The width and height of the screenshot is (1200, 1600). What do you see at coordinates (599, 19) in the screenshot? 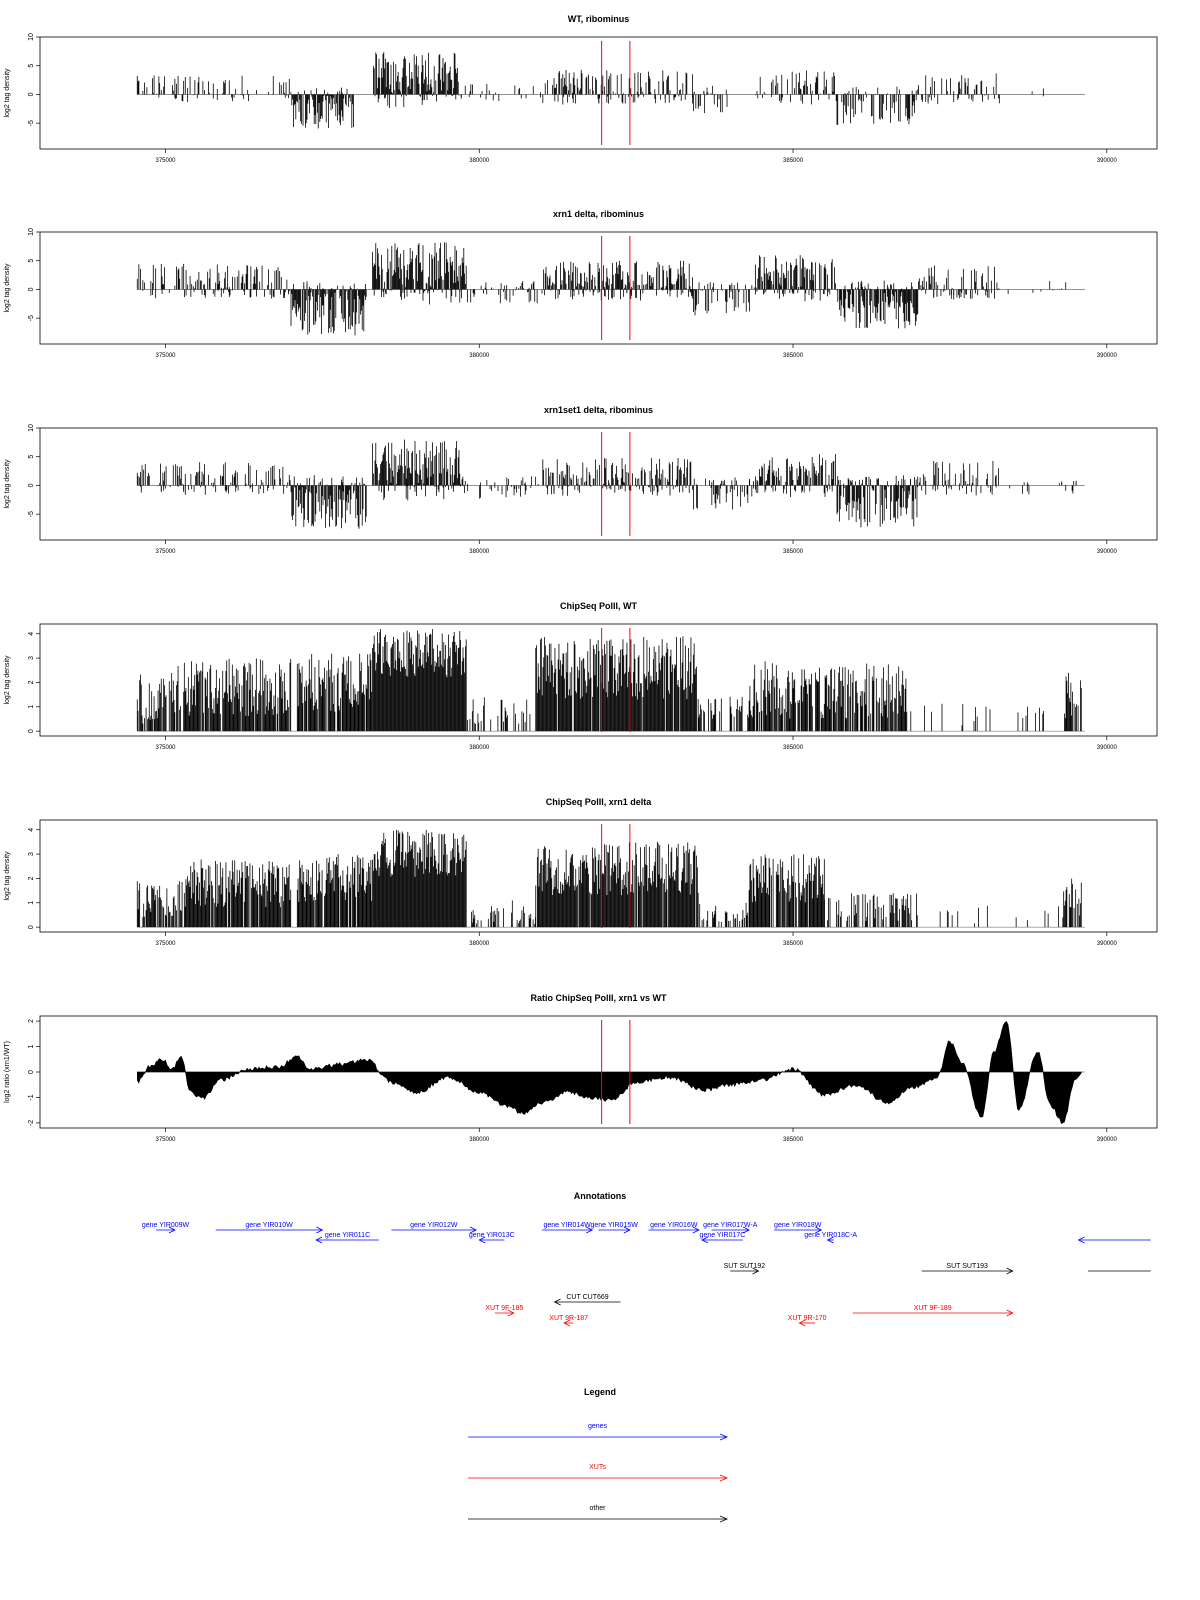
I see `panel-title: WT, ribominus` at bounding box center [599, 19].